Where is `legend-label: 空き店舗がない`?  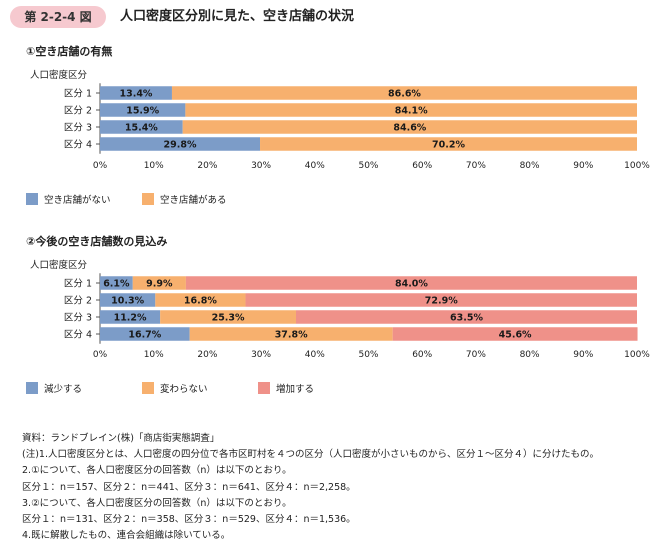 legend-label: 空き店舗がない is located at coordinates (77, 200).